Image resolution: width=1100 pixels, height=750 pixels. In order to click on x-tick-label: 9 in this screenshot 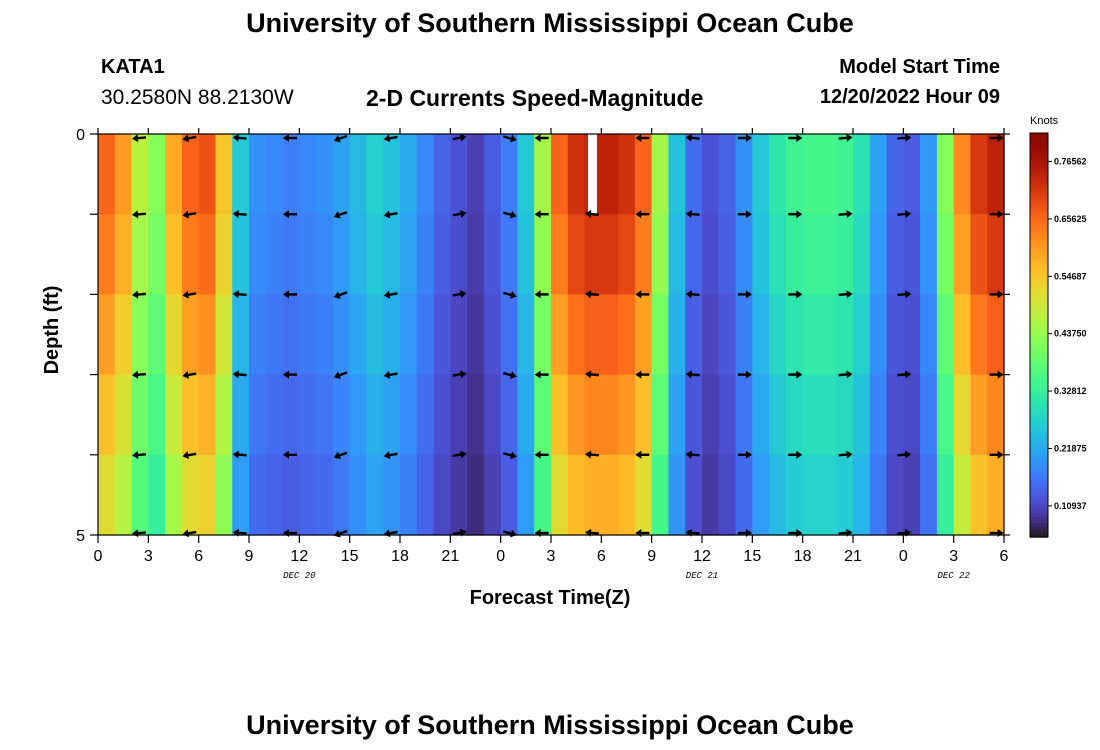, I will do `click(651, 556)`.